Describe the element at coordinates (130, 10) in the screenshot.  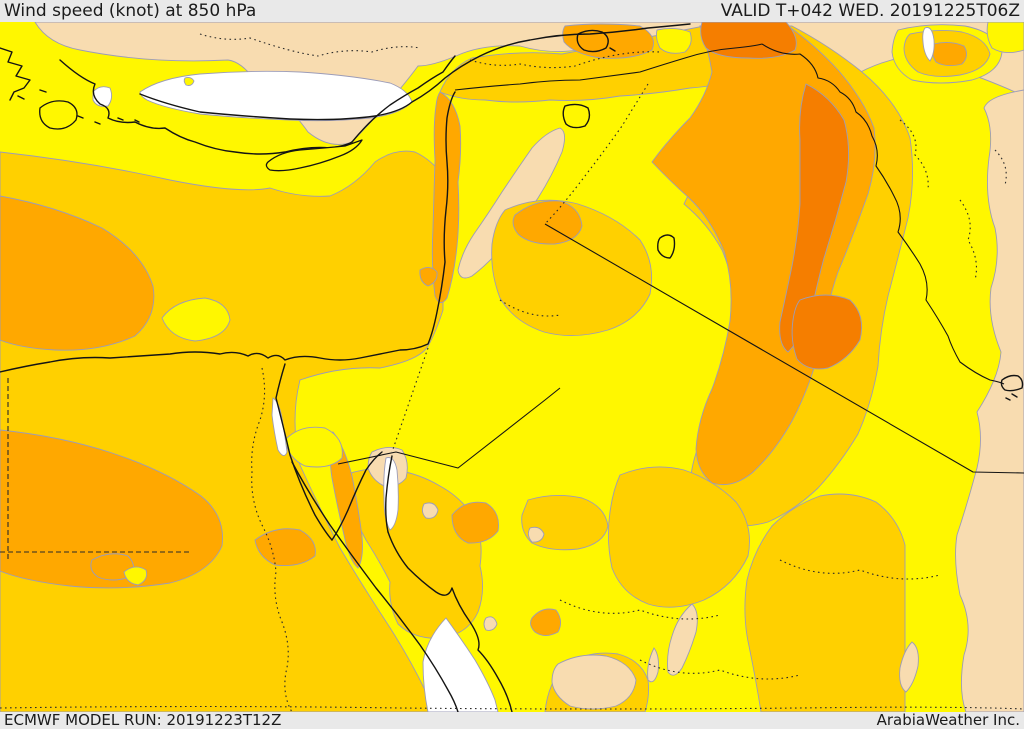
I see `map-title: Wind speed (knot) at 850 hPa` at that location.